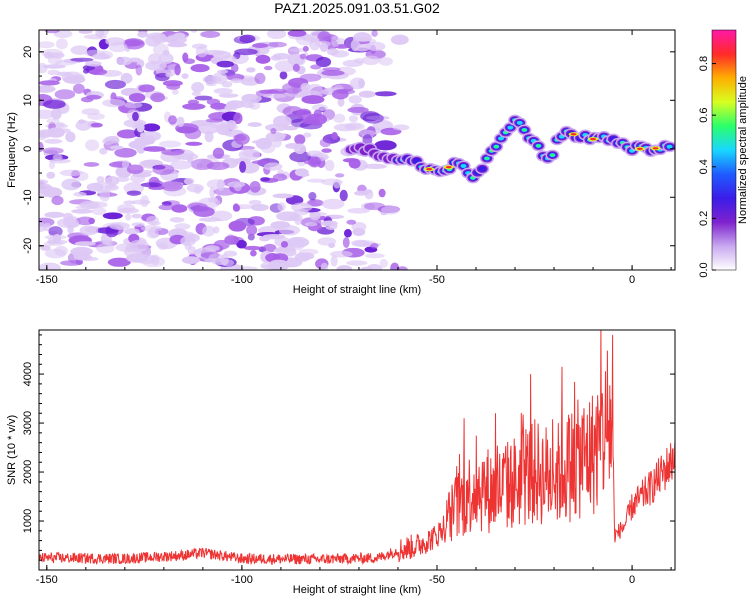 The height and width of the screenshot is (600, 750). What do you see at coordinates (593, 139) in the screenshot?
I see `spectrogram-hot-core` at bounding box center [593, 139].